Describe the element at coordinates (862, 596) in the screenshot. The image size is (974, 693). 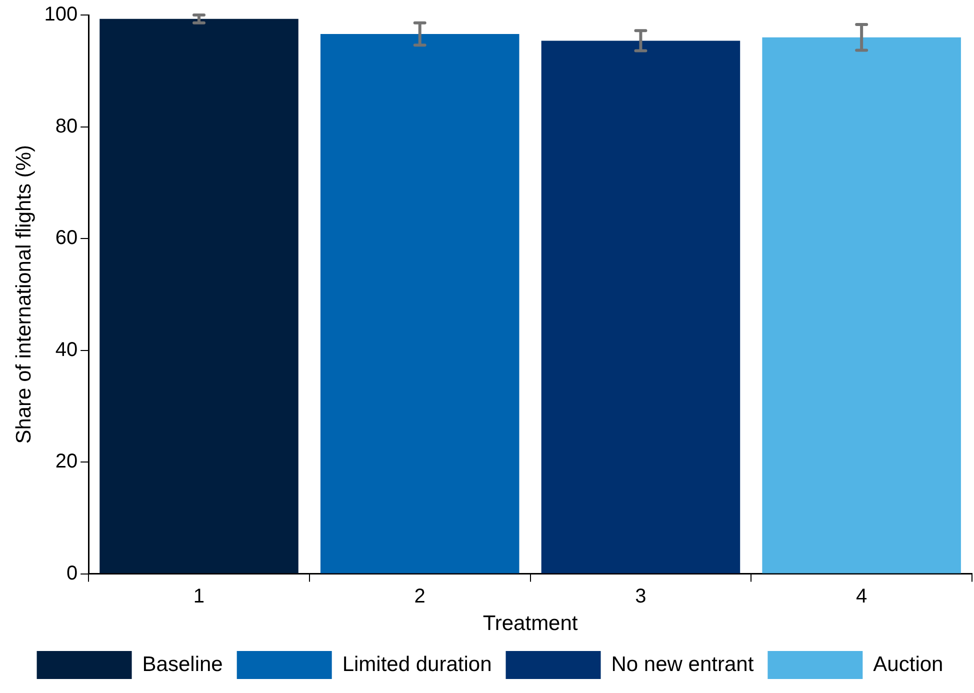
I see `x-tick-label: 4` at that location.